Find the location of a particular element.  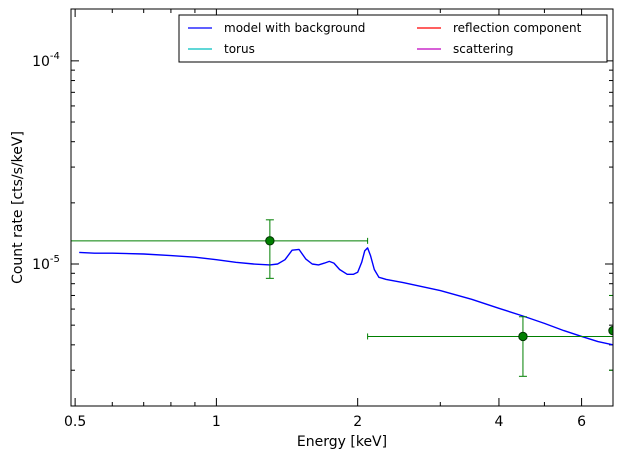

x-axis-label: Energy [keV] is located at coordinates (342, 442).